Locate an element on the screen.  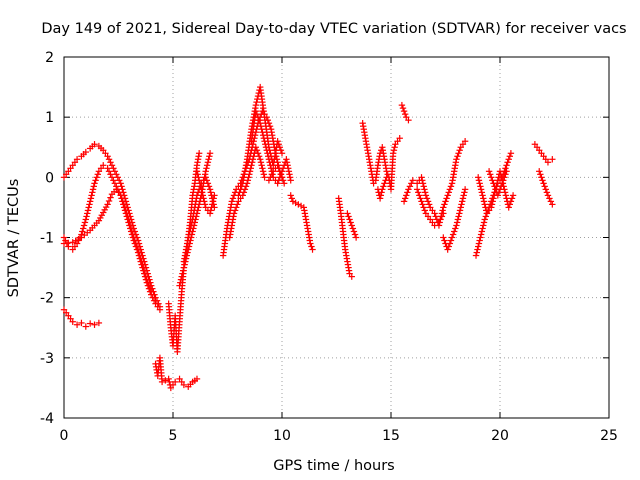
x-tick-label: 25 is located at coordinates (609, 436).